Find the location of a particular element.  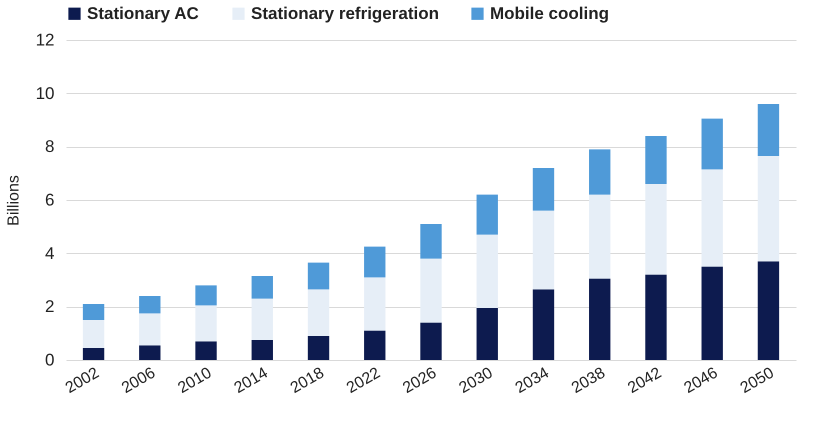

x-tick-label: 2038 is located at coordinates (588, 381).